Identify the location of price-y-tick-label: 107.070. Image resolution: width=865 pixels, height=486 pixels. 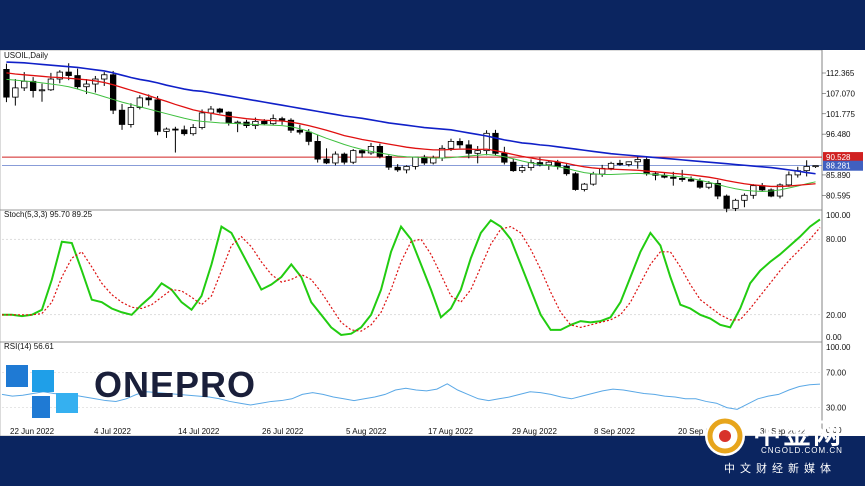
(840, 93).